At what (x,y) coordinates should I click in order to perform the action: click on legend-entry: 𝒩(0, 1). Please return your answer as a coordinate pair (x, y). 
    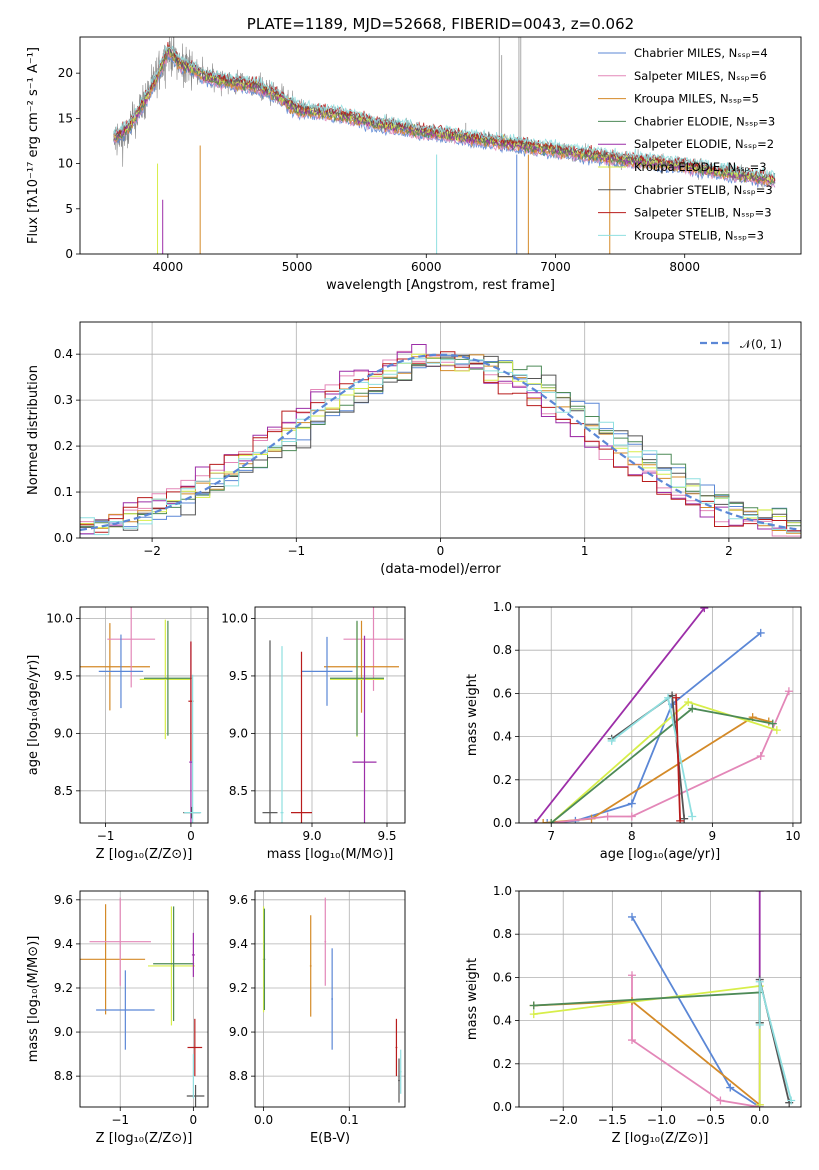
    Looking at the image, I should click on (761, 344).